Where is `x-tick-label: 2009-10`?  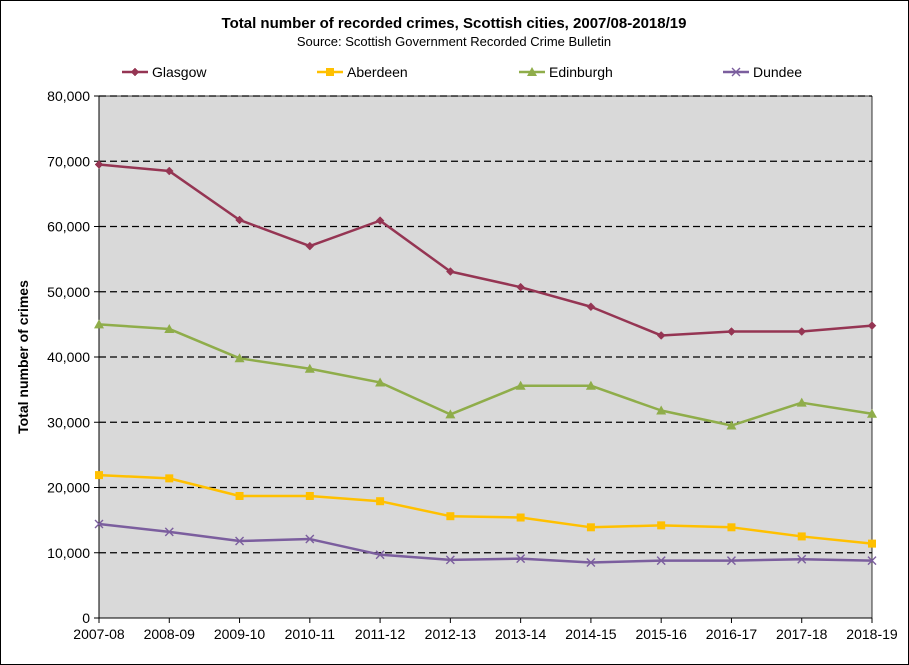 x-tick-label: 2009-10 is located at coordinates (240, 634).